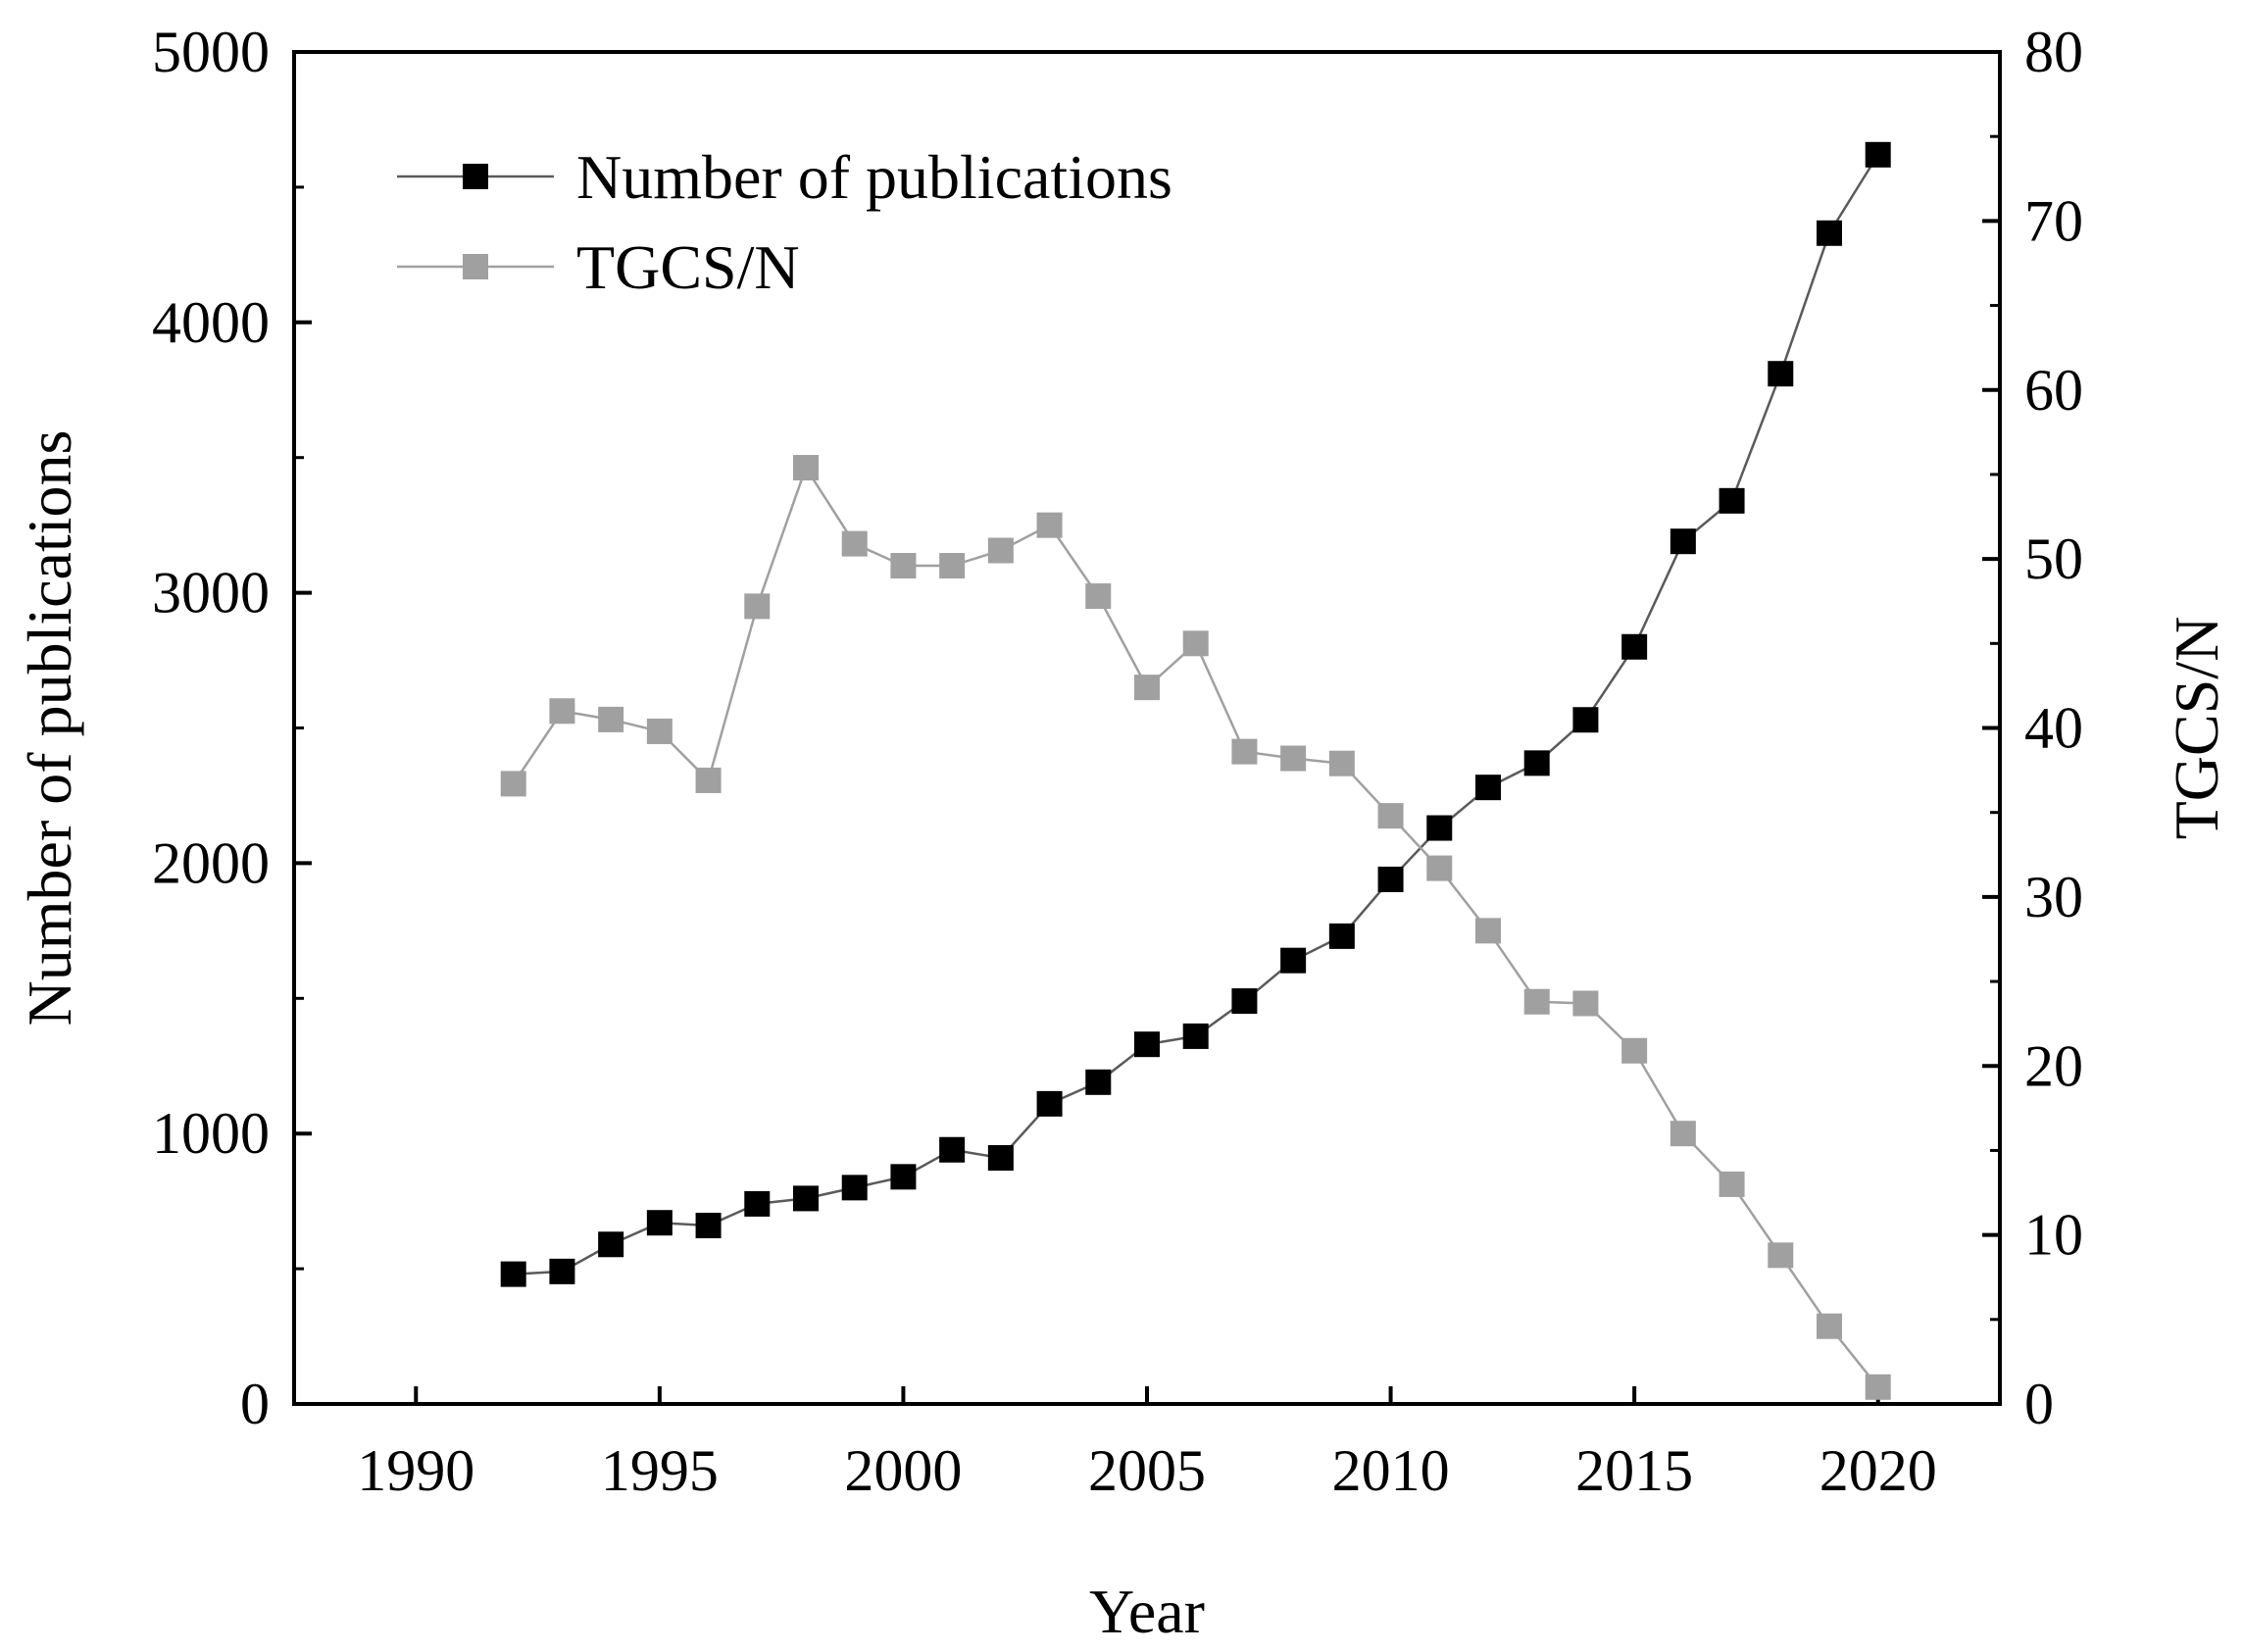  What do you see at coordinates (255, 1404) in the screenshot?
I see `y-tick-label: 0` at bounding box center [255, 1404].